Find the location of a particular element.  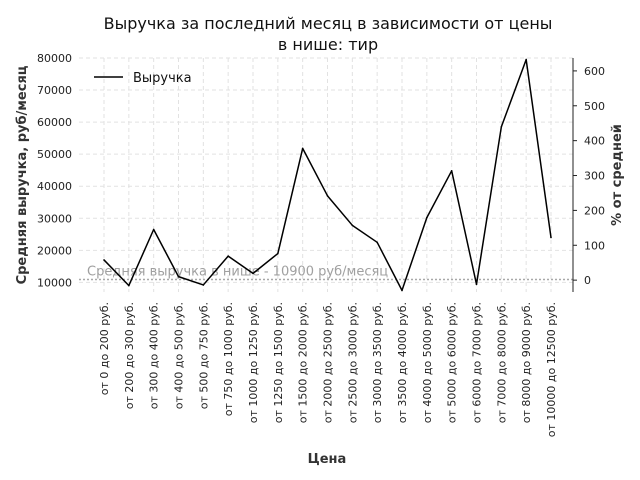

x-tick-label: от 6000 до 7000 руб. is located at coordinates (477, 362).